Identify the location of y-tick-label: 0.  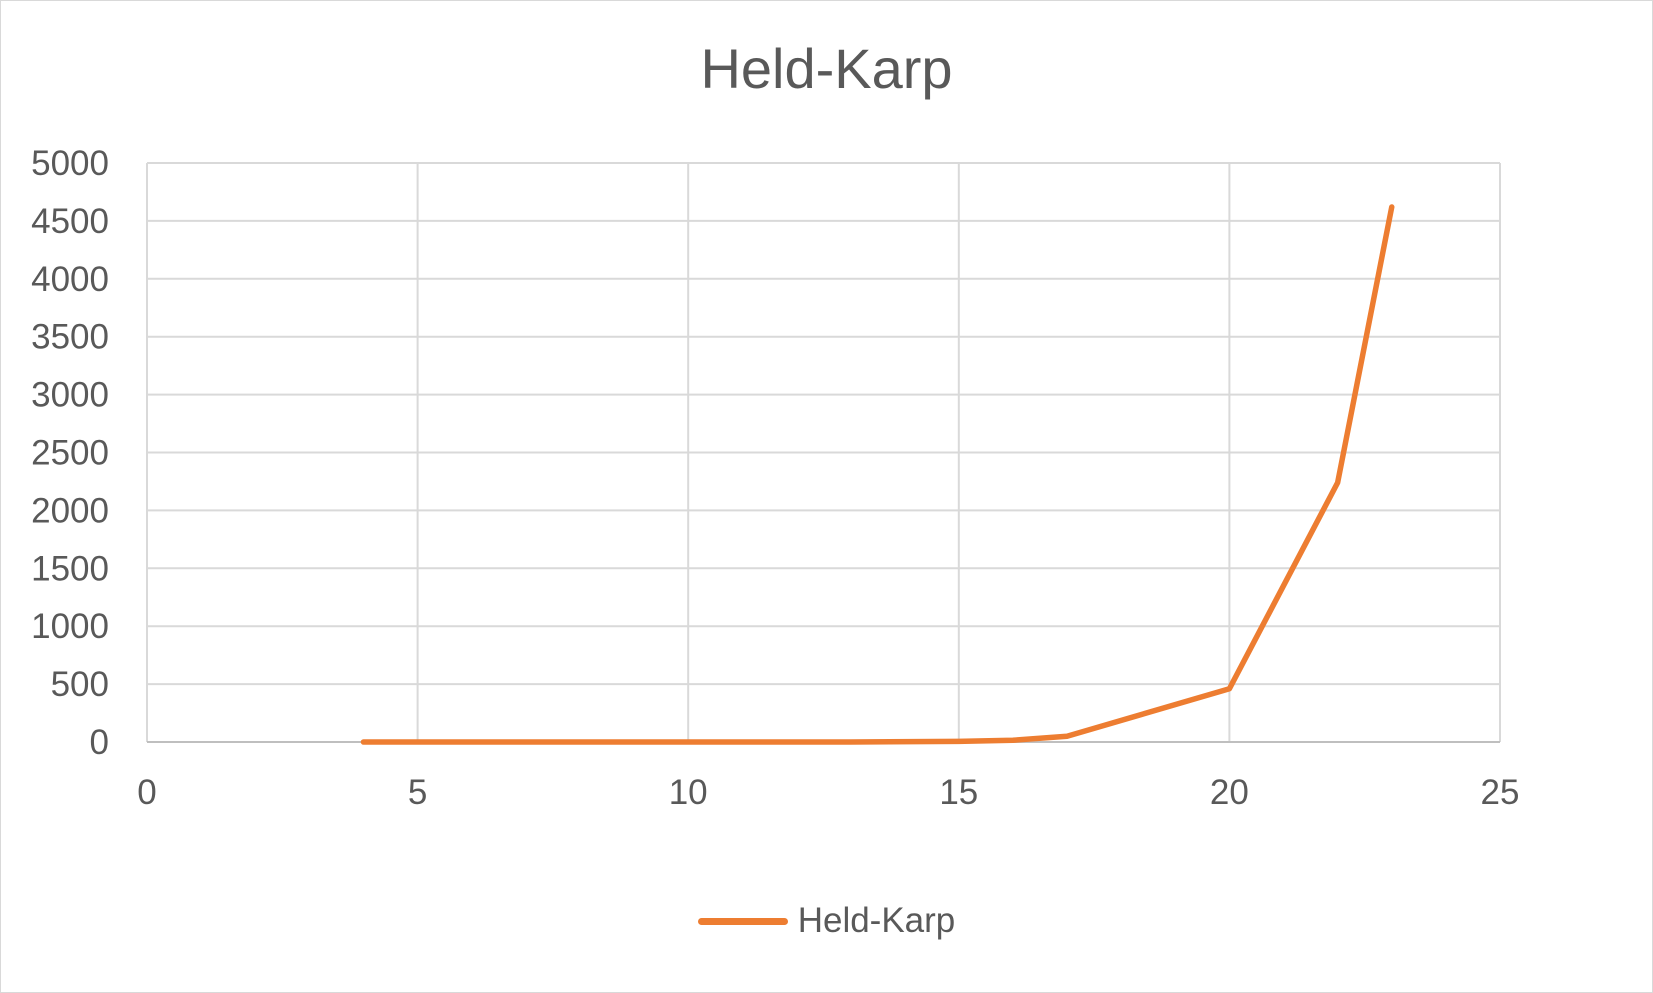
(99, 742).